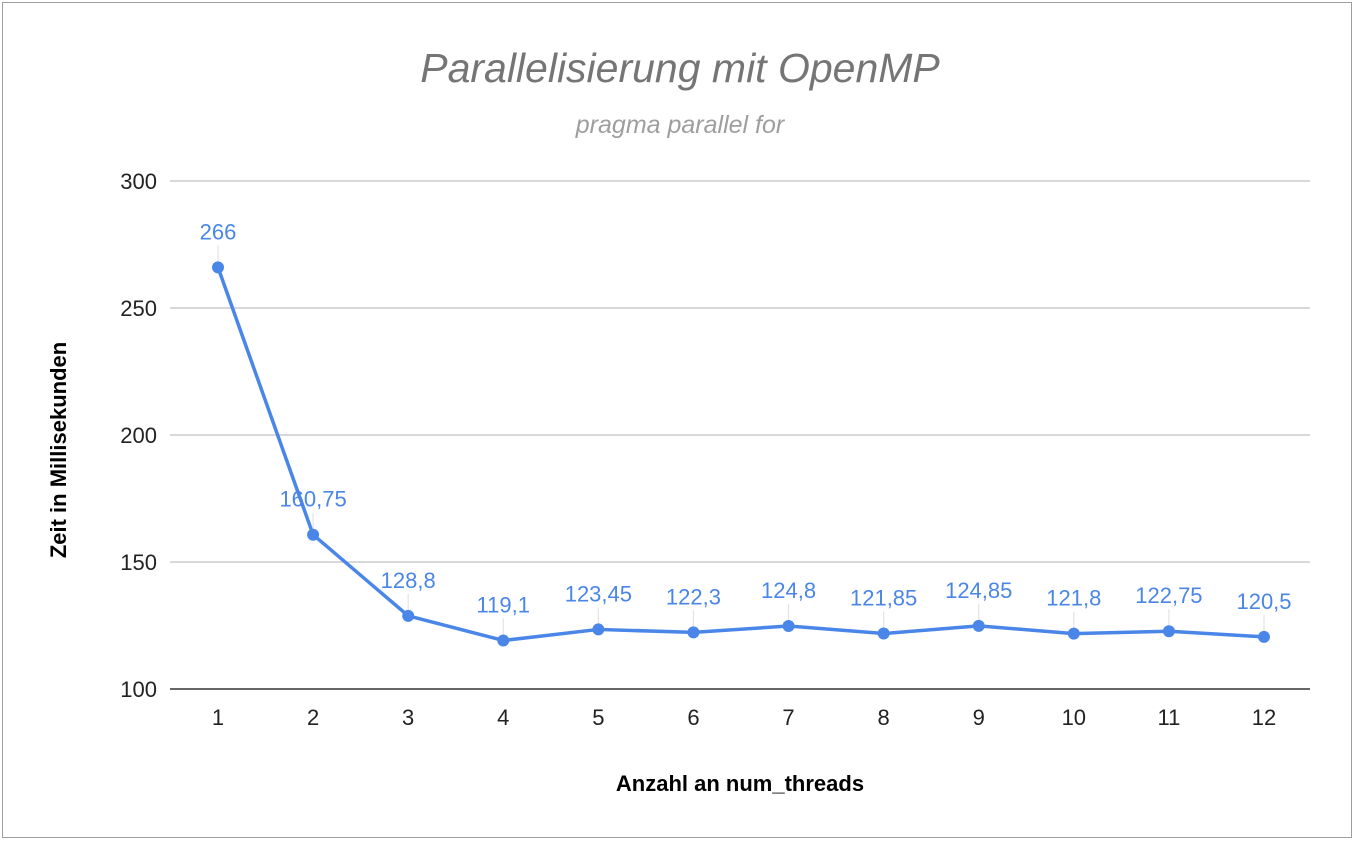 This screenshot has width=1356, height=842. Describe the element at coordinates (680, 68) in the screenshot. I see `chart-title: Parallelisierung mit OpenMP` at that location.